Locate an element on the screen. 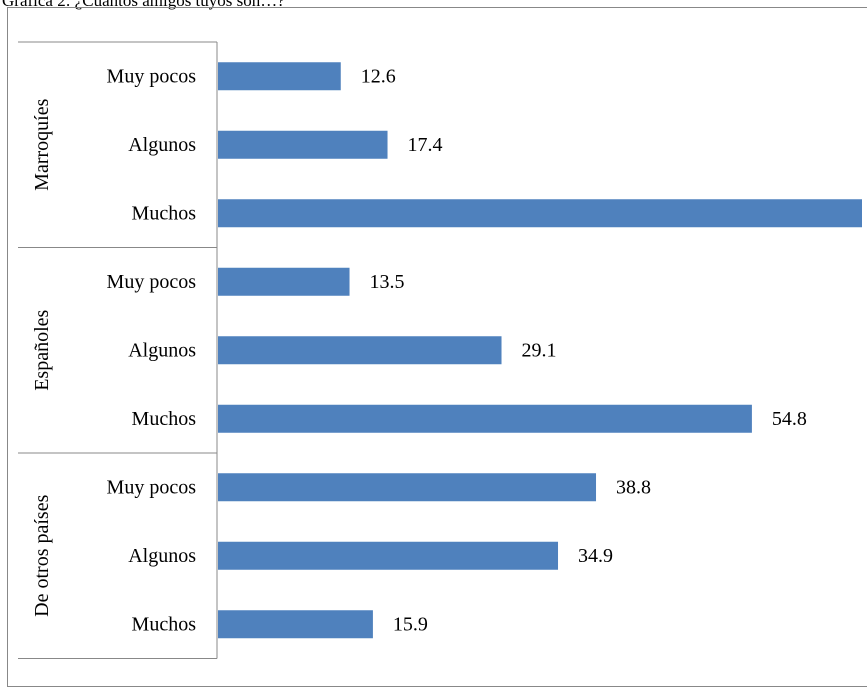 Image resolution: width=867 pixels, height=687 pixels. group-label: De otros países is located at coordinates (42, 555).